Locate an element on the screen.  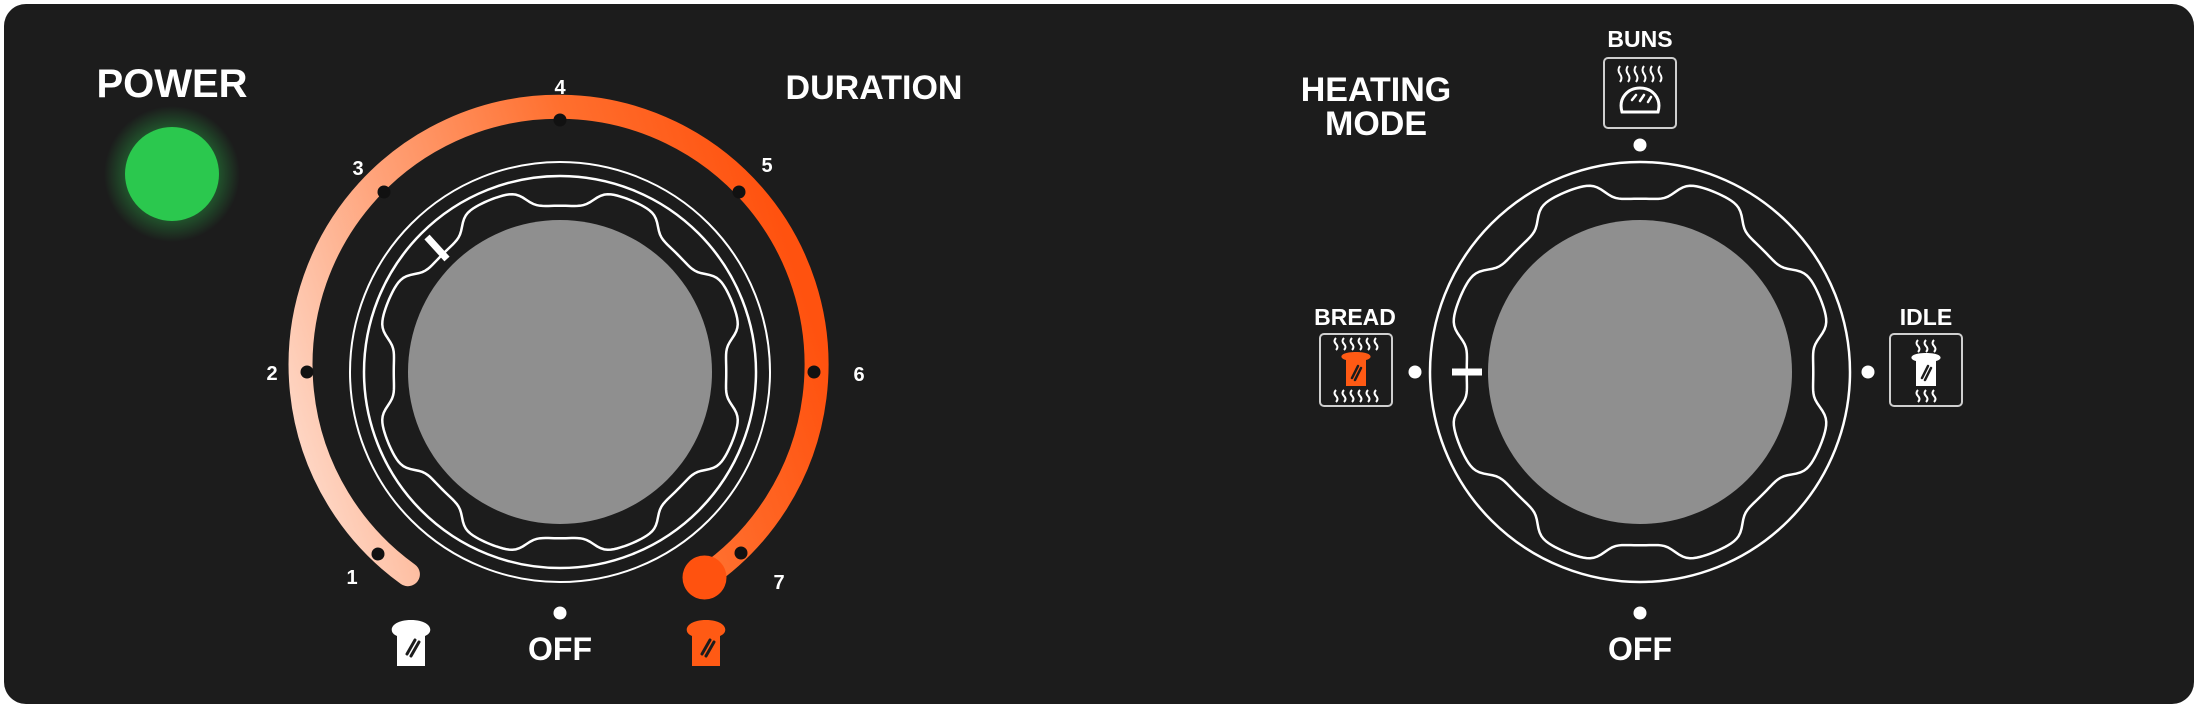
heating-mode-off-dot is located at coordinates (1640, 613).